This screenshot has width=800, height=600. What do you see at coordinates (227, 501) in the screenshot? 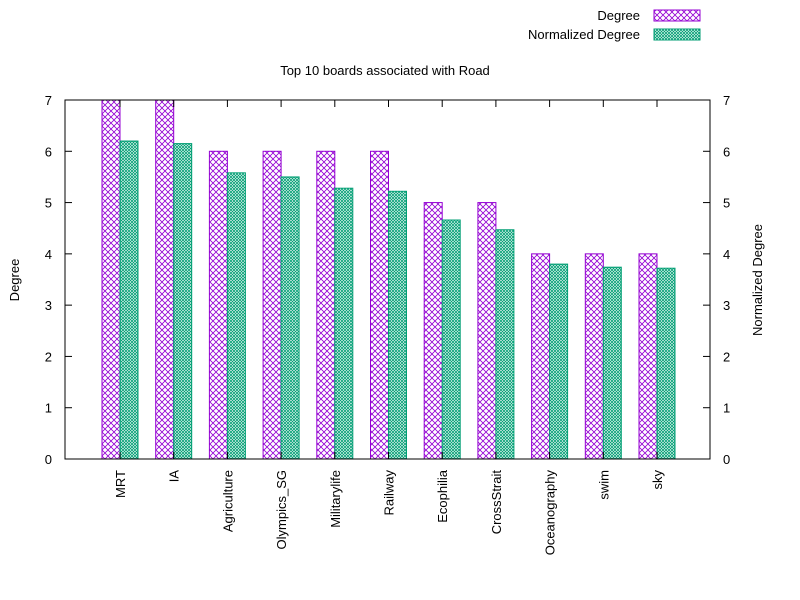
I see `x-tick-label: Agriculture` at bounding box center [227, 501].